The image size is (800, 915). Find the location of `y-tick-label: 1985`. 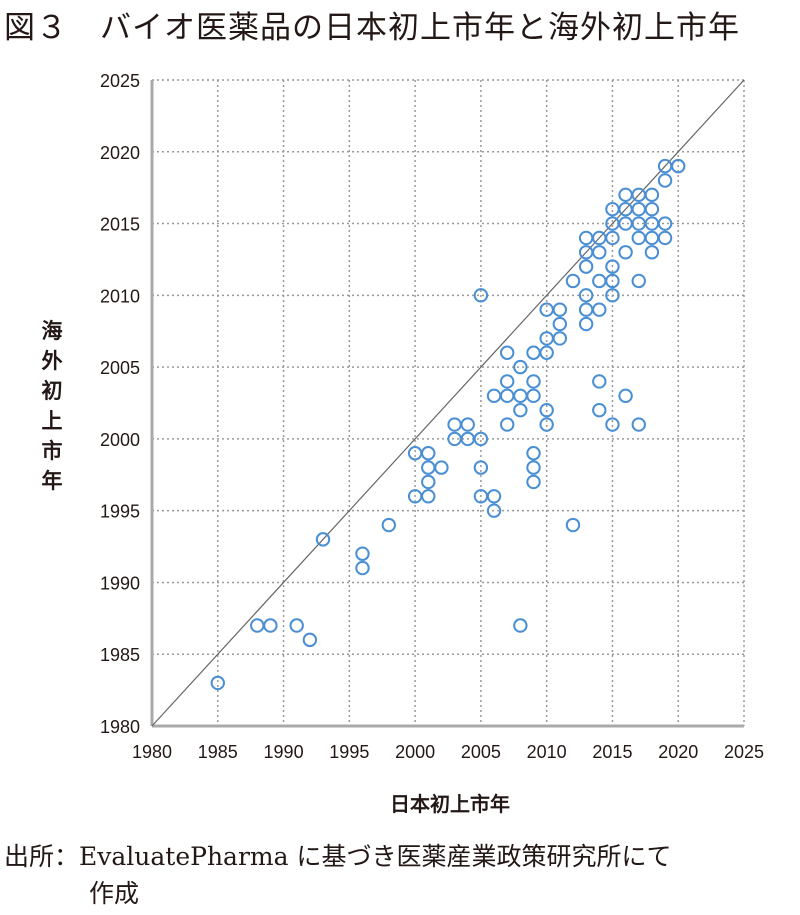

y-tick-label: 1985 is located at coordinates (120, 655).